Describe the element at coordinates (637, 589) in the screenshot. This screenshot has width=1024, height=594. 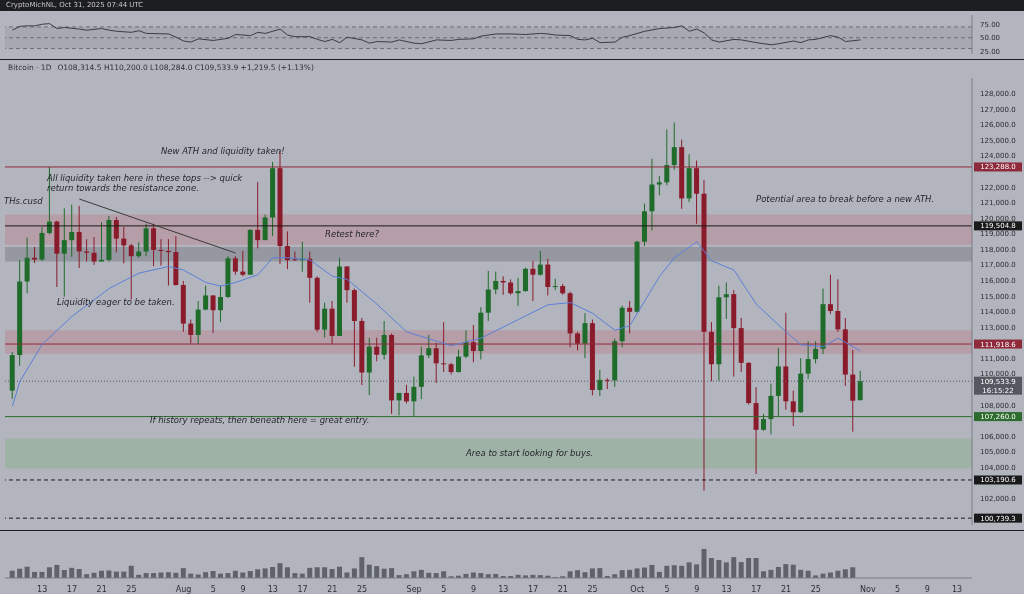
I see `x-tick-label: Oct` at that location.